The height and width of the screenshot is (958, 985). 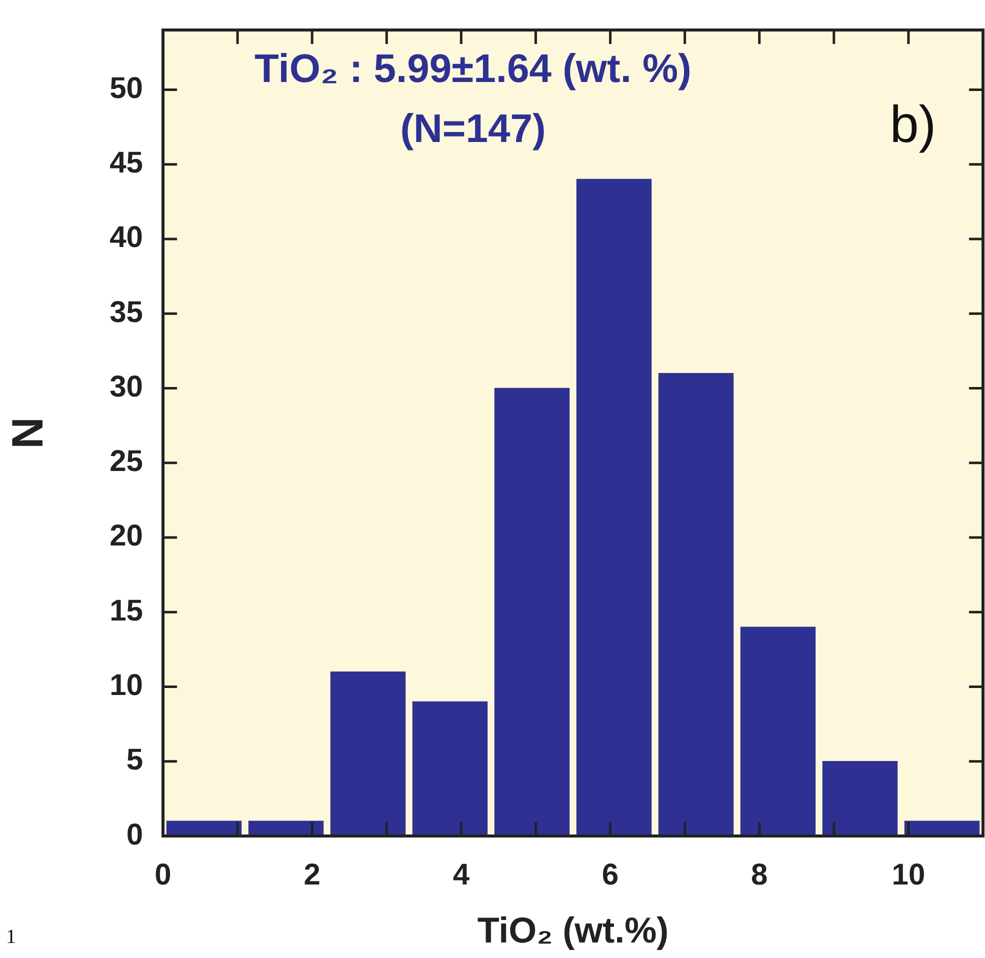 What do you see at coordinates (28, 433) in the screenshot?
I see `y-axis-title: N` at bounding box center [28, 433].